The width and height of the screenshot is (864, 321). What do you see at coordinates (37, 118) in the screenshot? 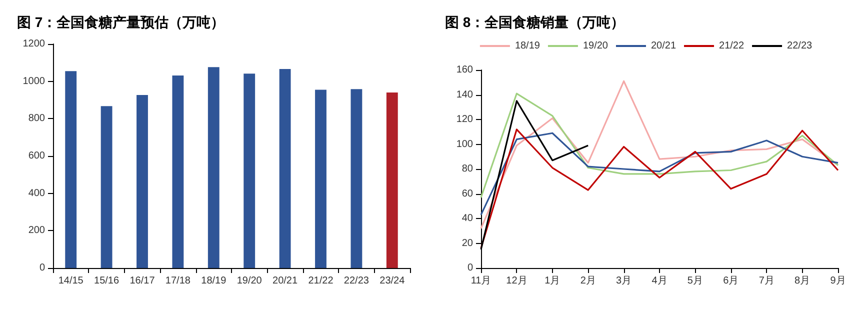
I see `y-tick-label: 800` at bounding box center [37, 118].